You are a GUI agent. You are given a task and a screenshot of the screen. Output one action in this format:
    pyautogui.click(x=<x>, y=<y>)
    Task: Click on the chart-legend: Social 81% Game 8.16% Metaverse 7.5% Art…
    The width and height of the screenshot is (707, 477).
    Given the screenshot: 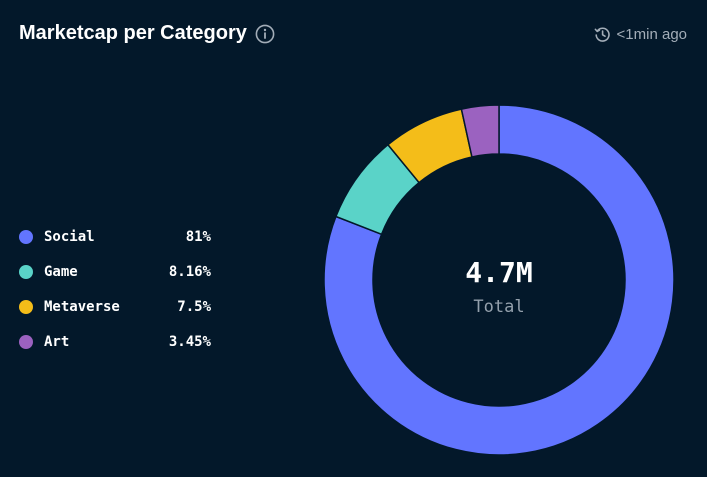 What is the action you would take?
    pyautogui.click(x=115, y=289)
    